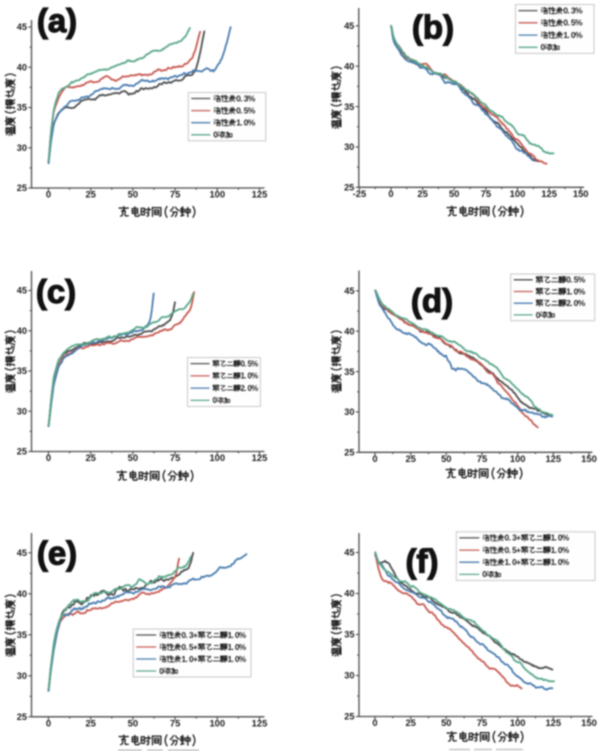 This screenshot has width=600, height=751. What do you see at coordinates (433, 27) in the screenshot?
I see `svg-text: (b)` at bounding box center [433, 27].